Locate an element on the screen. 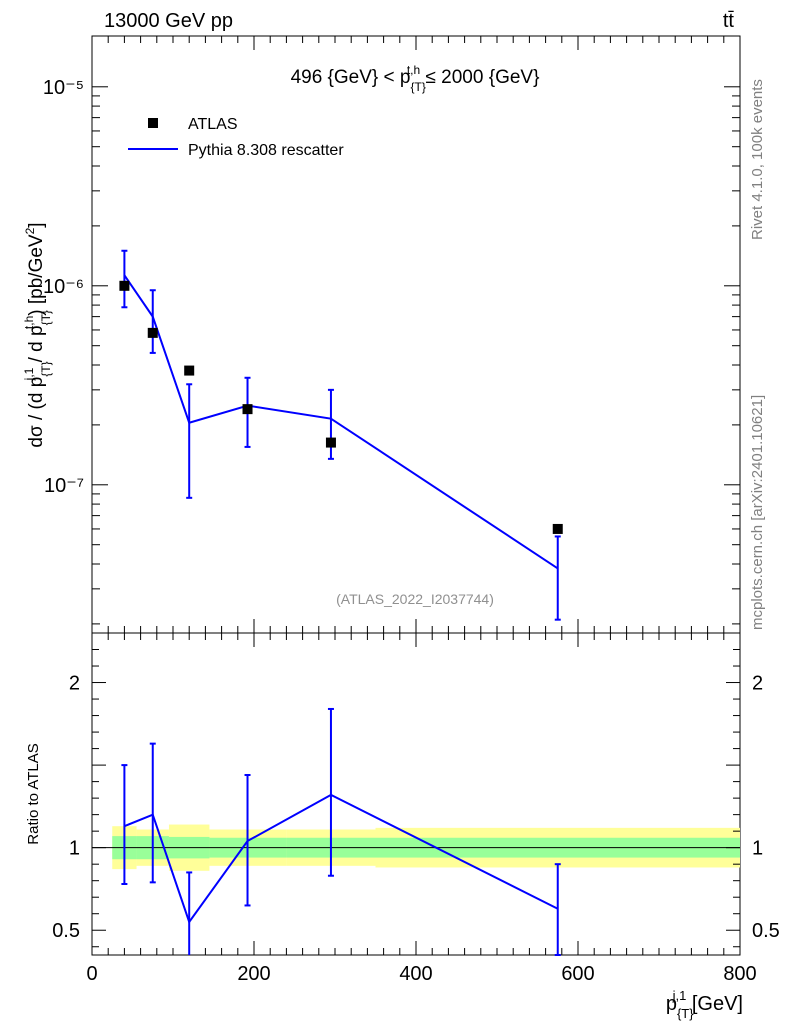  x-axis-label: p{T}j,1 [GeV] is located at coordinates (704, 1004).